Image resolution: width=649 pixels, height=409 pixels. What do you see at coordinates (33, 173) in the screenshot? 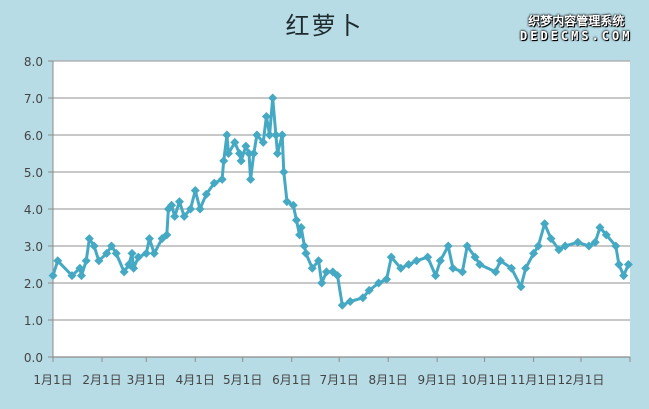
I see `y-tick-label: 5.0` at bounding box center [33, 173].